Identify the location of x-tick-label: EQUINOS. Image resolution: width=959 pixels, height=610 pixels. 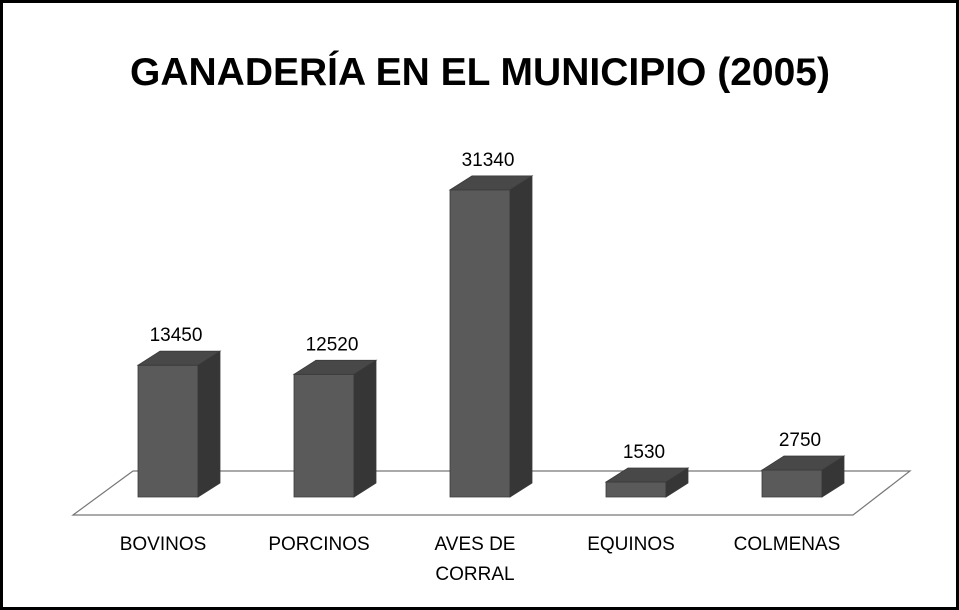
(631, 544).